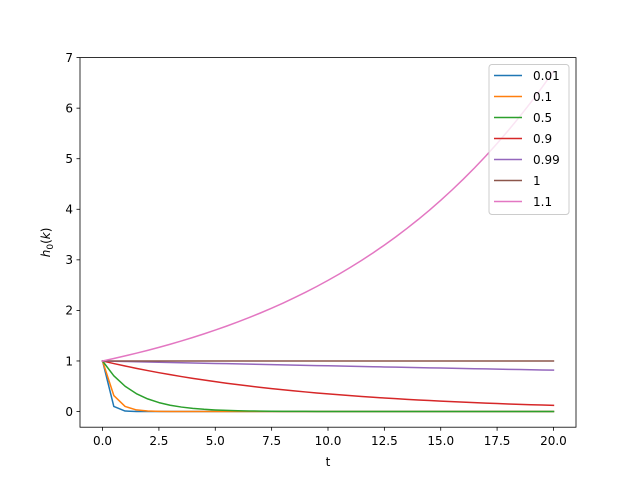 The image size is (640, 480). What do you see at coordinates (542, 118) in the screenshot?
I see `legend-label-2: 0.5` at bounding box center [542, 118].